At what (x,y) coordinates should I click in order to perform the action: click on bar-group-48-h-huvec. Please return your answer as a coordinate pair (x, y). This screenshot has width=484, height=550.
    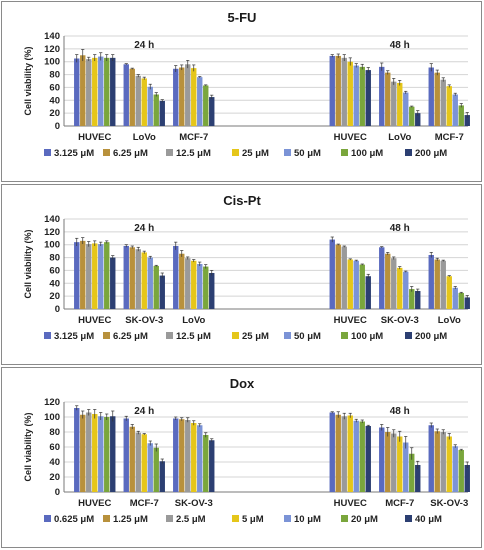
    Looking at the image, I should click on (350, 89).